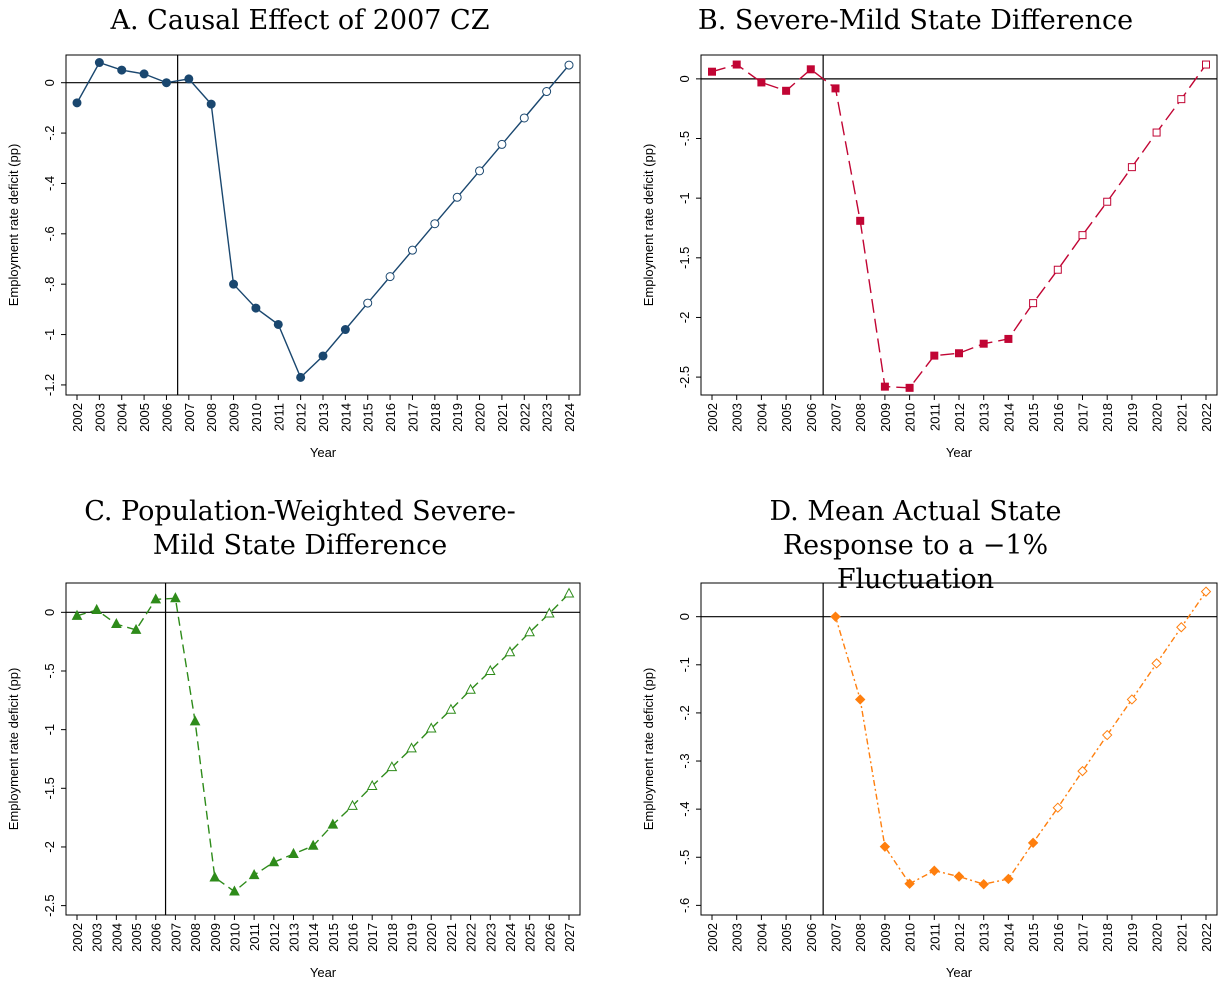  I want to click on panel-title-line: B. Severe-Mild State Difference, so click(915, 20).